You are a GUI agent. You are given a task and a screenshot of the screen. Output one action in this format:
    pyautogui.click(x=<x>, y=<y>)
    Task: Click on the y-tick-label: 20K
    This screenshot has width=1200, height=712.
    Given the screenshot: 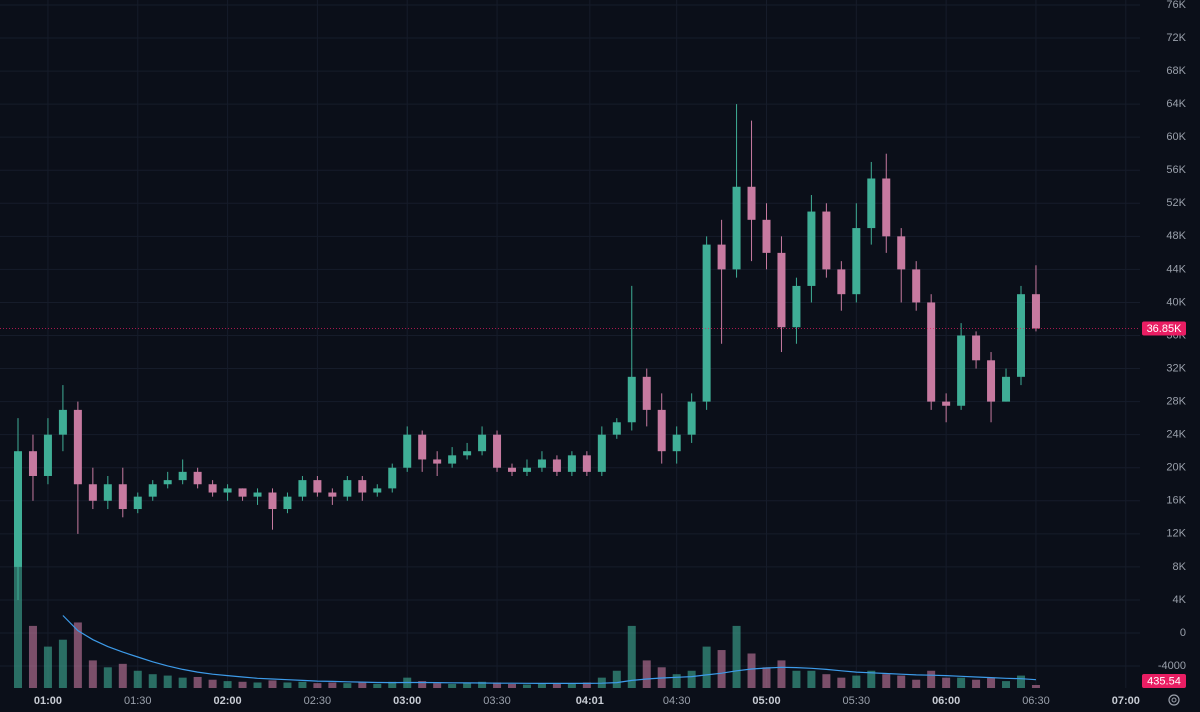 What is the action you would take?
    pyautogui.click(x=1176, y=468)
    